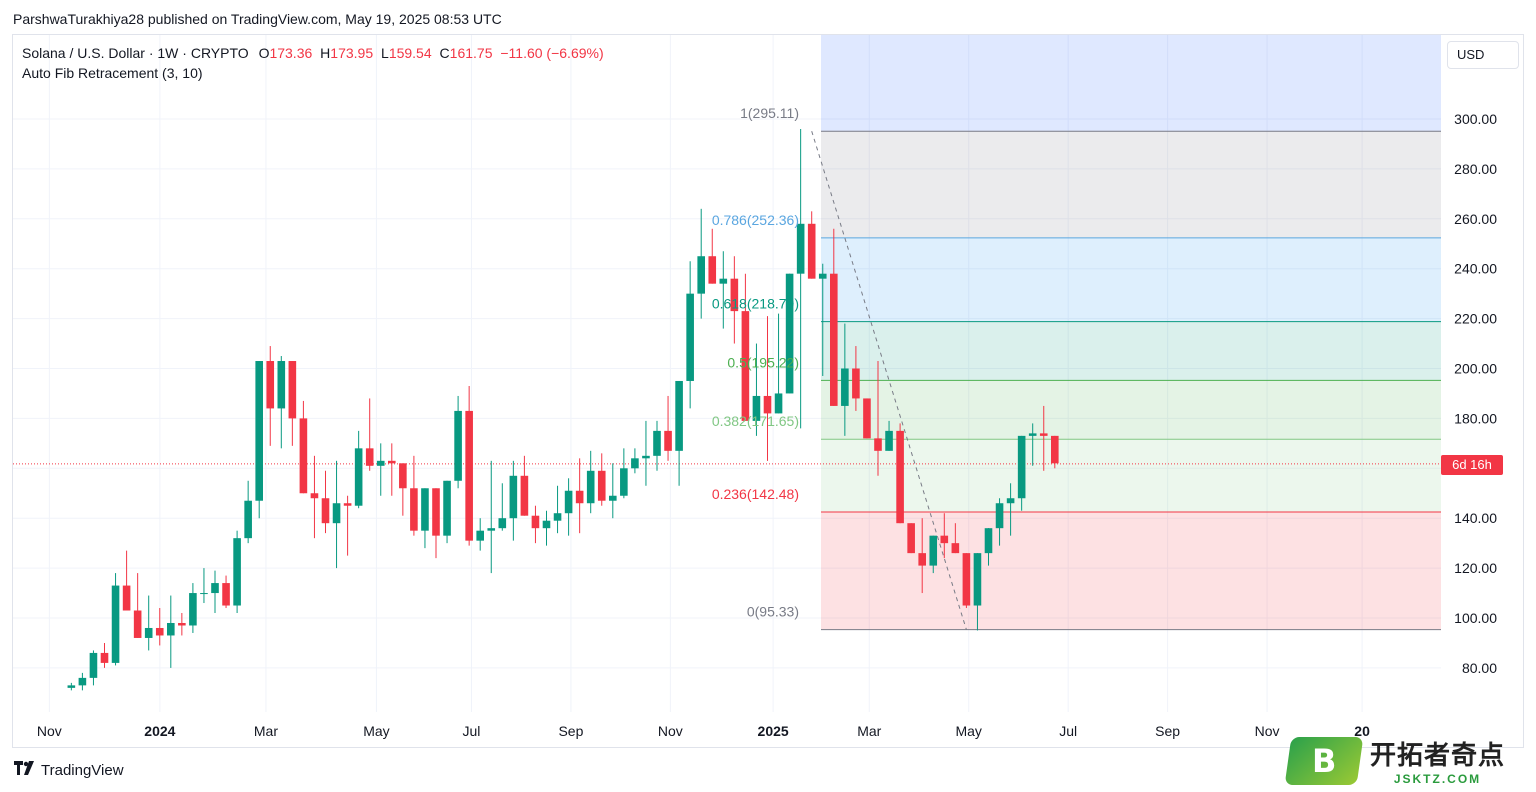 The height and width of the screenshot is (792, 1536). I want to click on watermark-badge-letter: B, so click(1324, 760).